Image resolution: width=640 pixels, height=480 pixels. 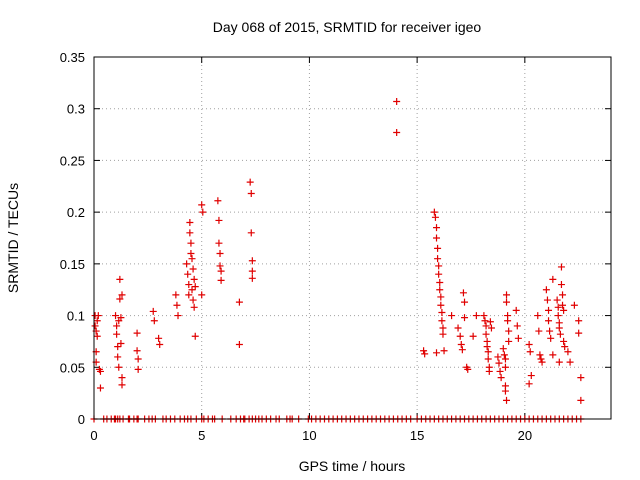 What do you see at coordinates (72, 160) in the screenshot?
I see `y-tick-label: 0.25` at bounding box center [72, 160].